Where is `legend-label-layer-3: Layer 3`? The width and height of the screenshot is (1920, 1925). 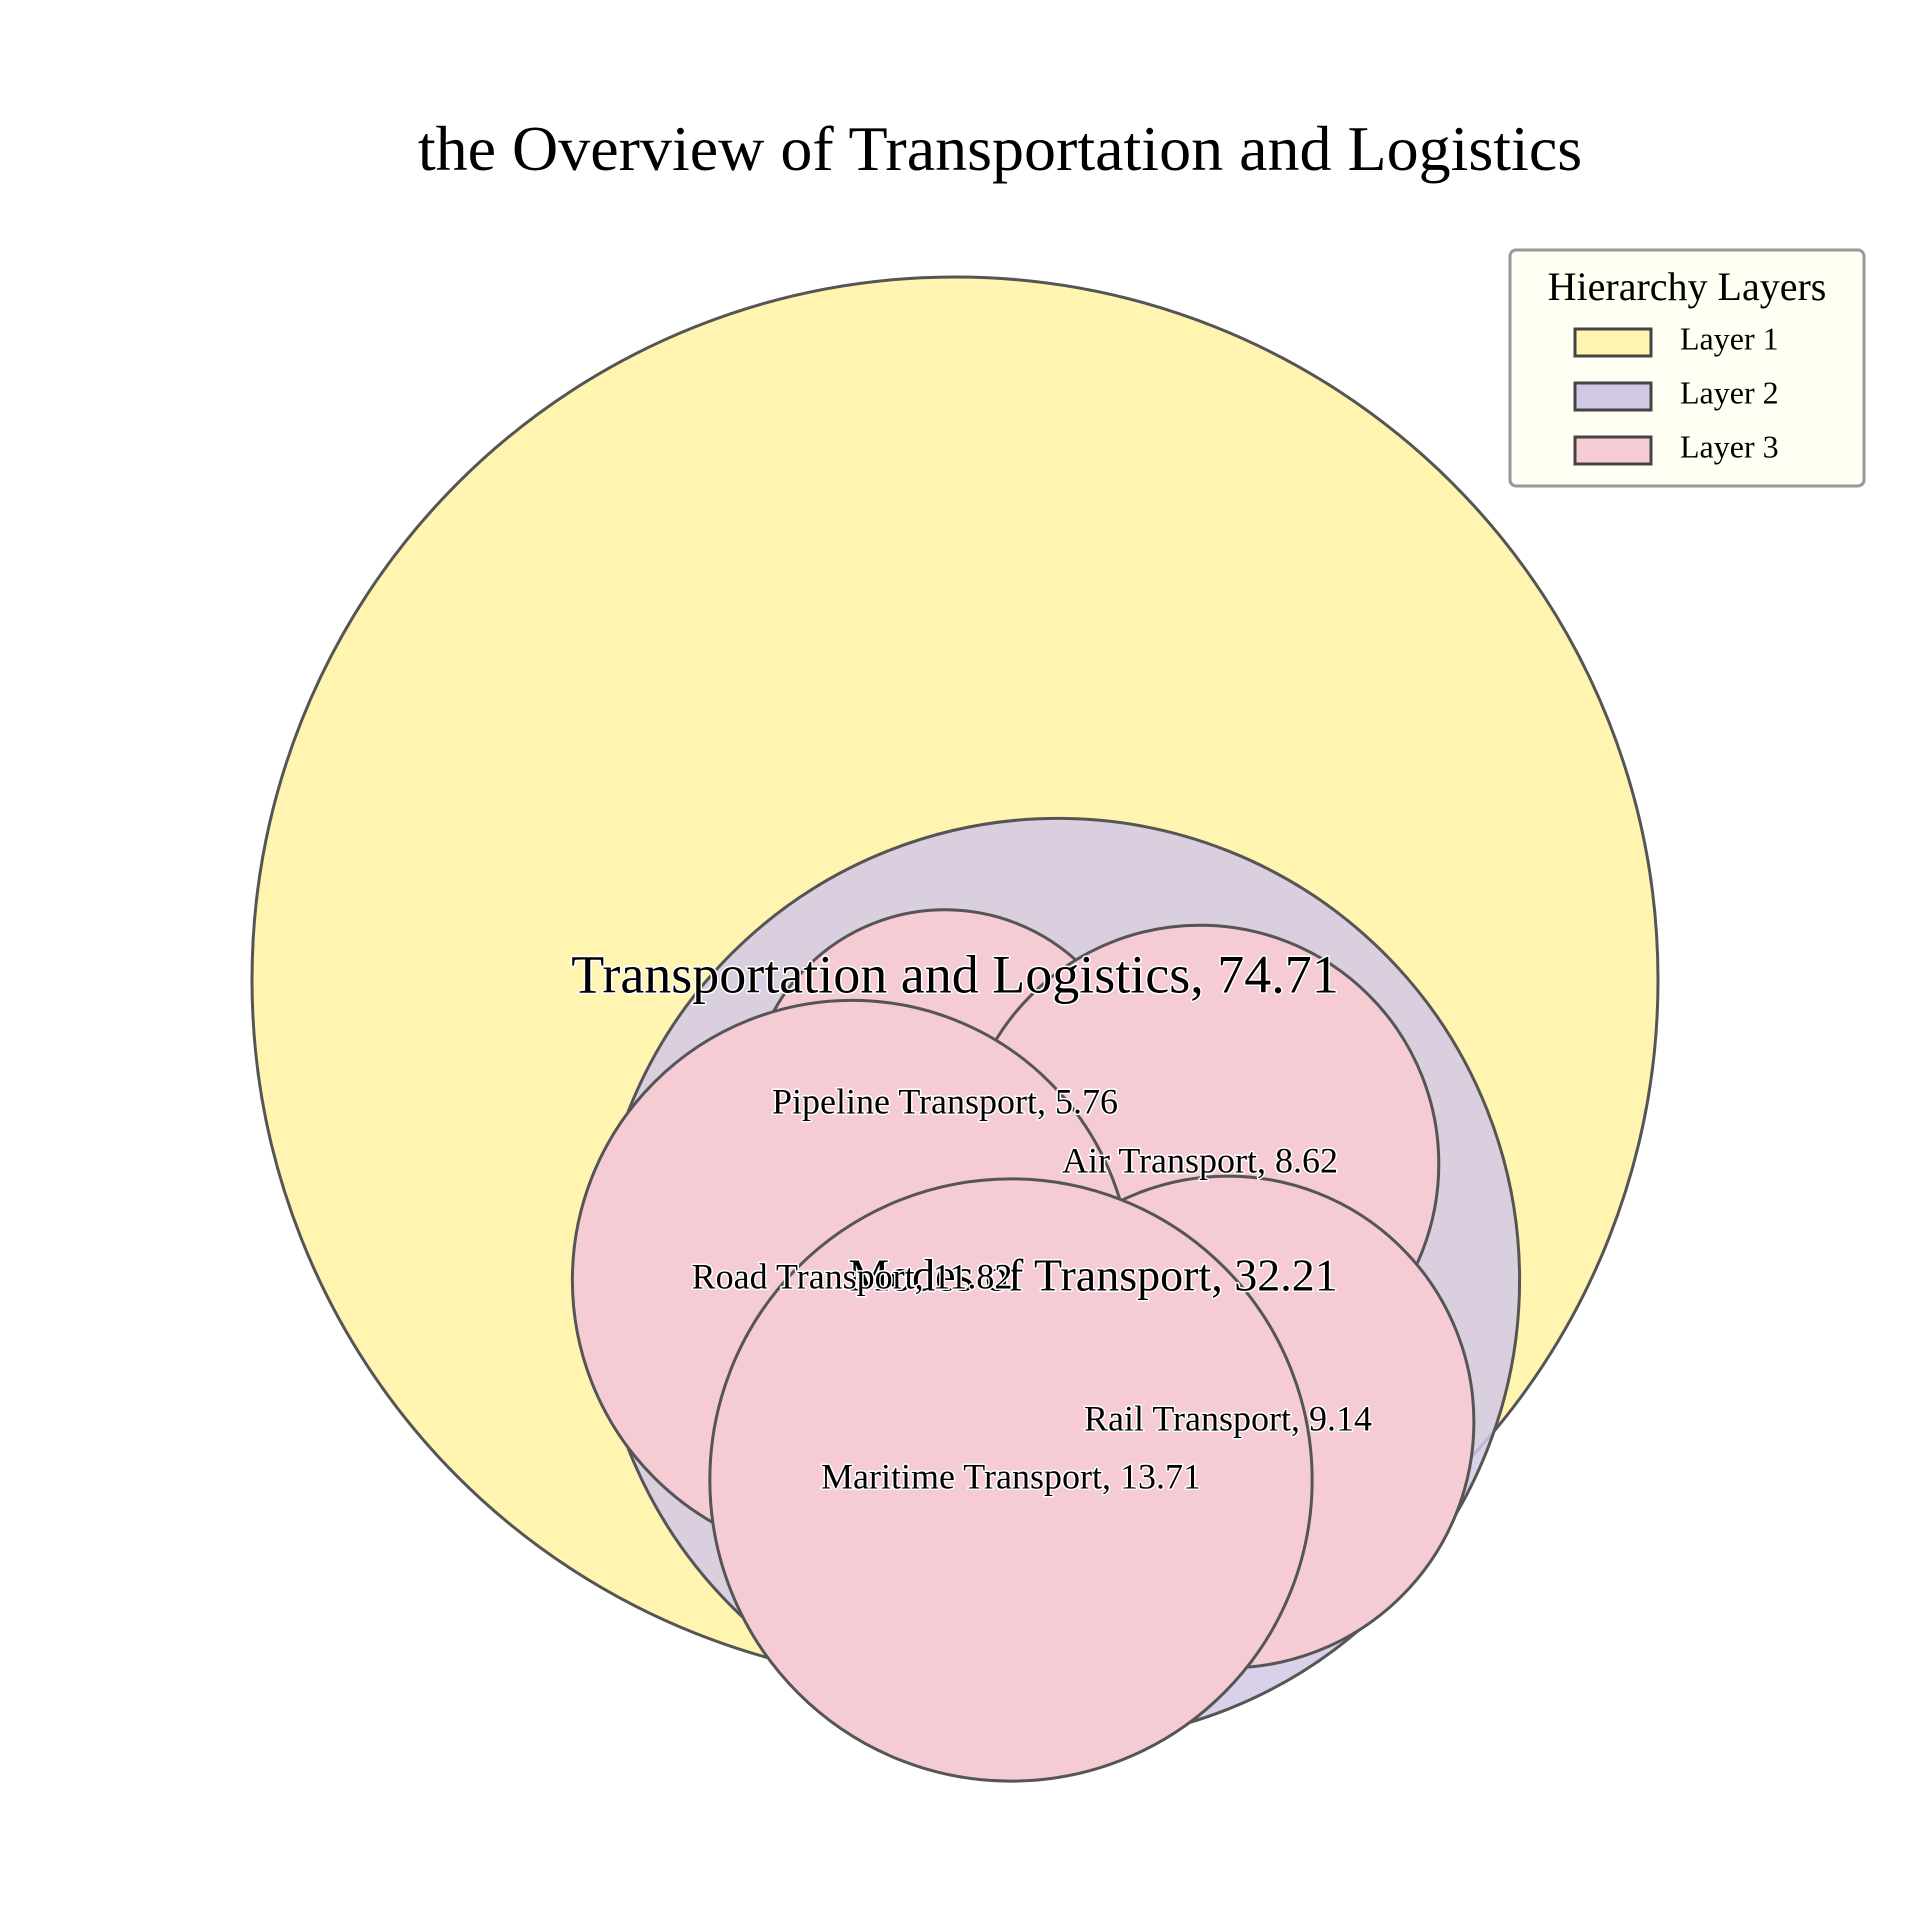
legend-label-layer-3: Layer 3 is located at coordinates (1729, 446).